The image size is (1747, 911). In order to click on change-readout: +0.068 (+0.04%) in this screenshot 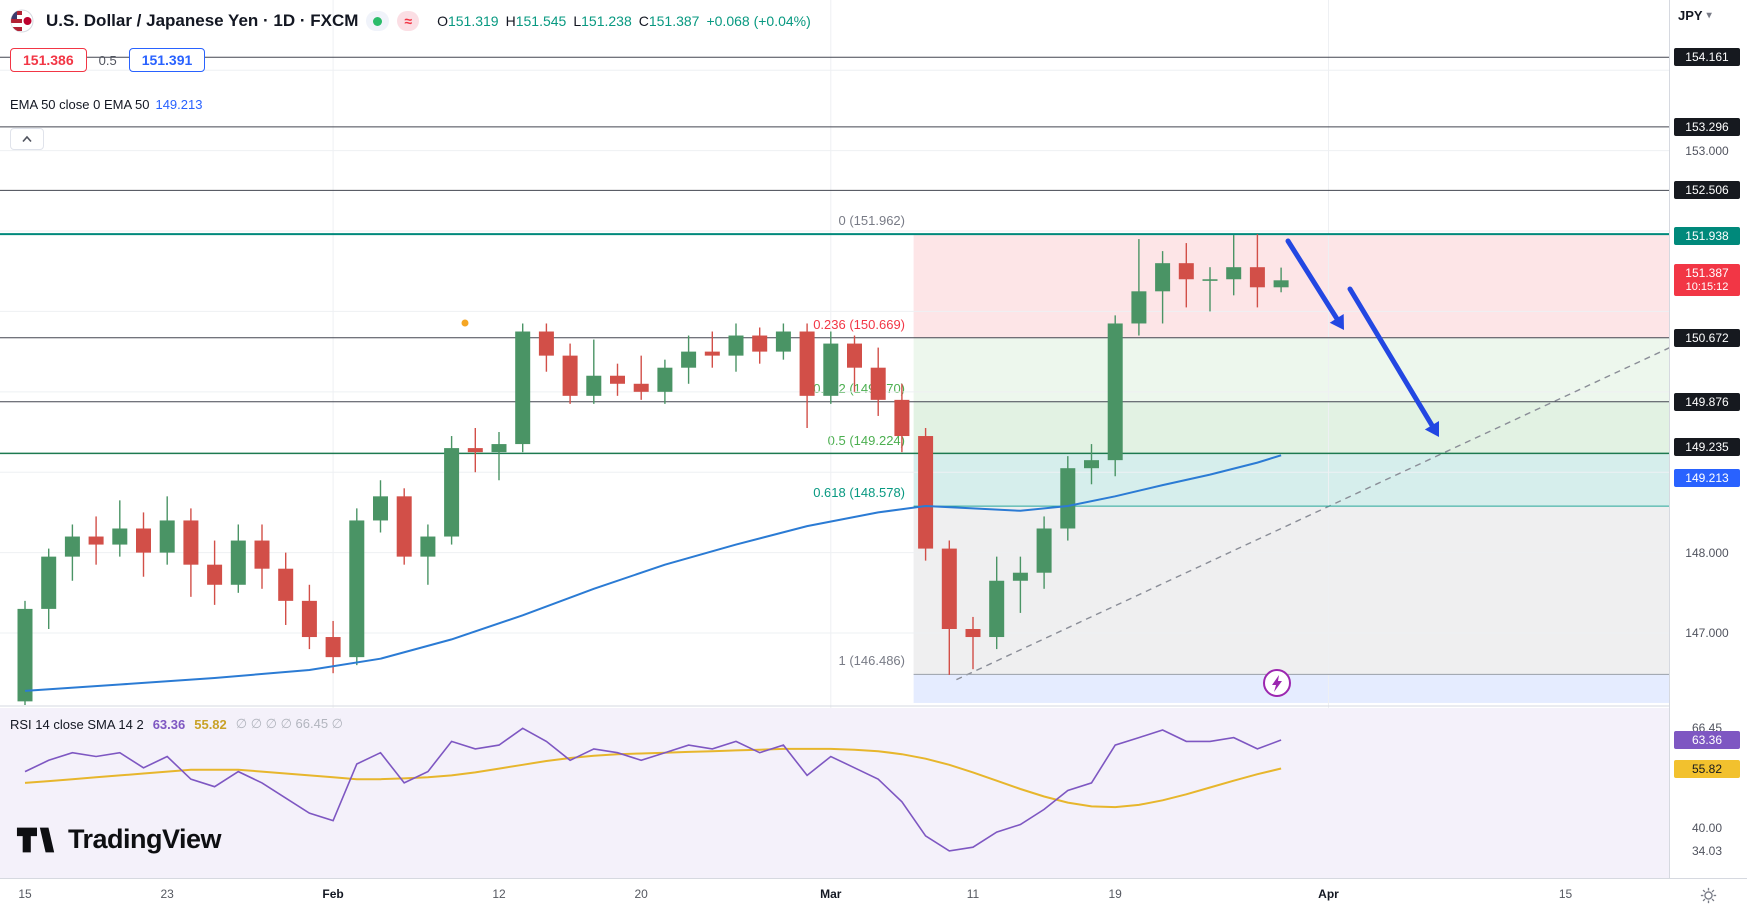, I will do `click(758, 21)`.